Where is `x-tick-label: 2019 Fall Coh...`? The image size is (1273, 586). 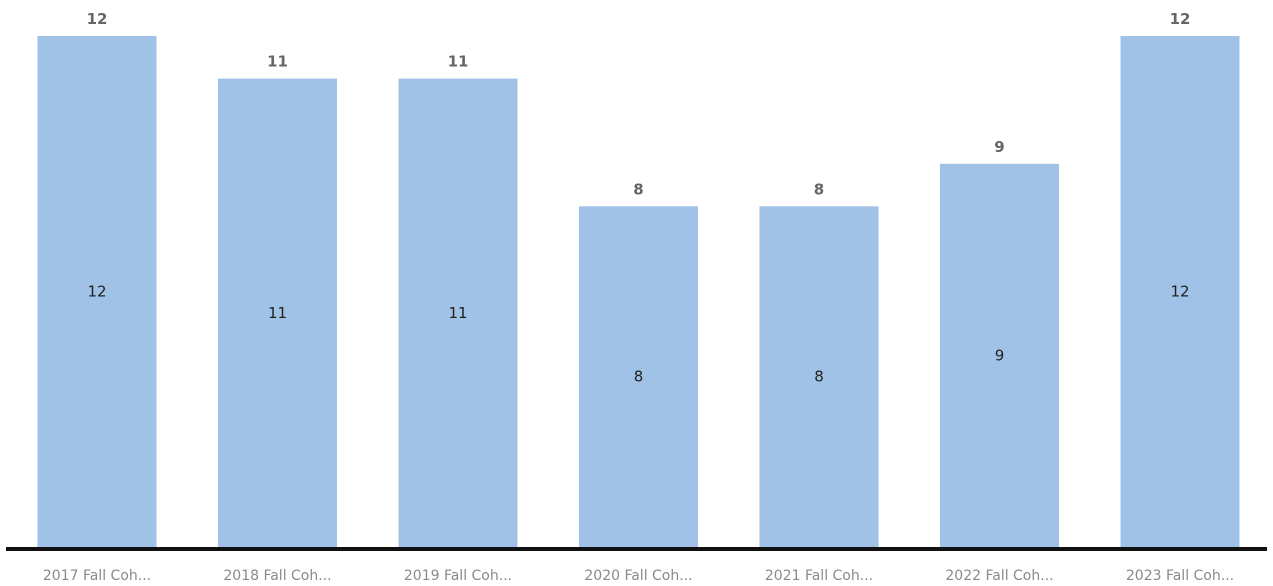 x-tick-label: 2019 Fall Coh... is located at coordinates (458, 576).